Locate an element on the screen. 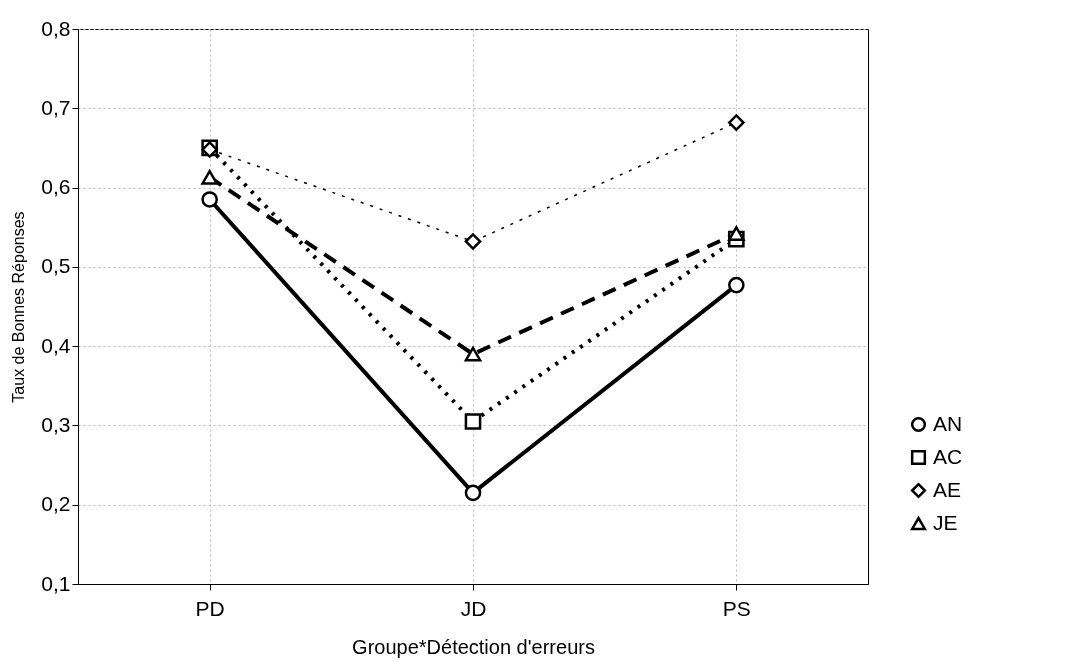 Image resolution: width=1087 pixels, height=662 pixels. y-tick-label: 0,8 is located at coordinates (56, 28).